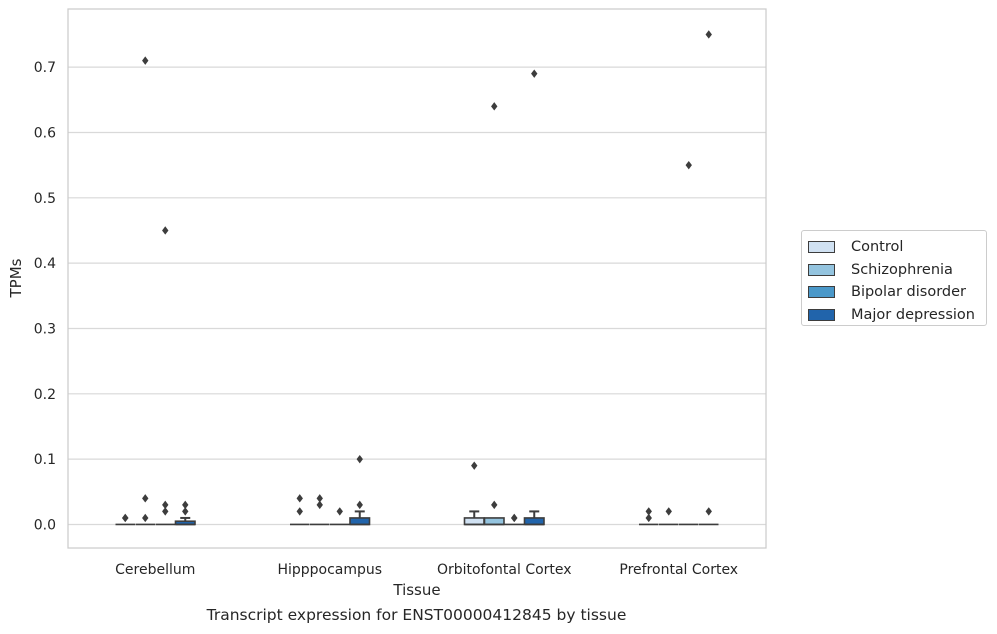 The image size is (997, 634). I want to click on box-schizophrenia-orbitofontal-cortex, so click(494, 521).